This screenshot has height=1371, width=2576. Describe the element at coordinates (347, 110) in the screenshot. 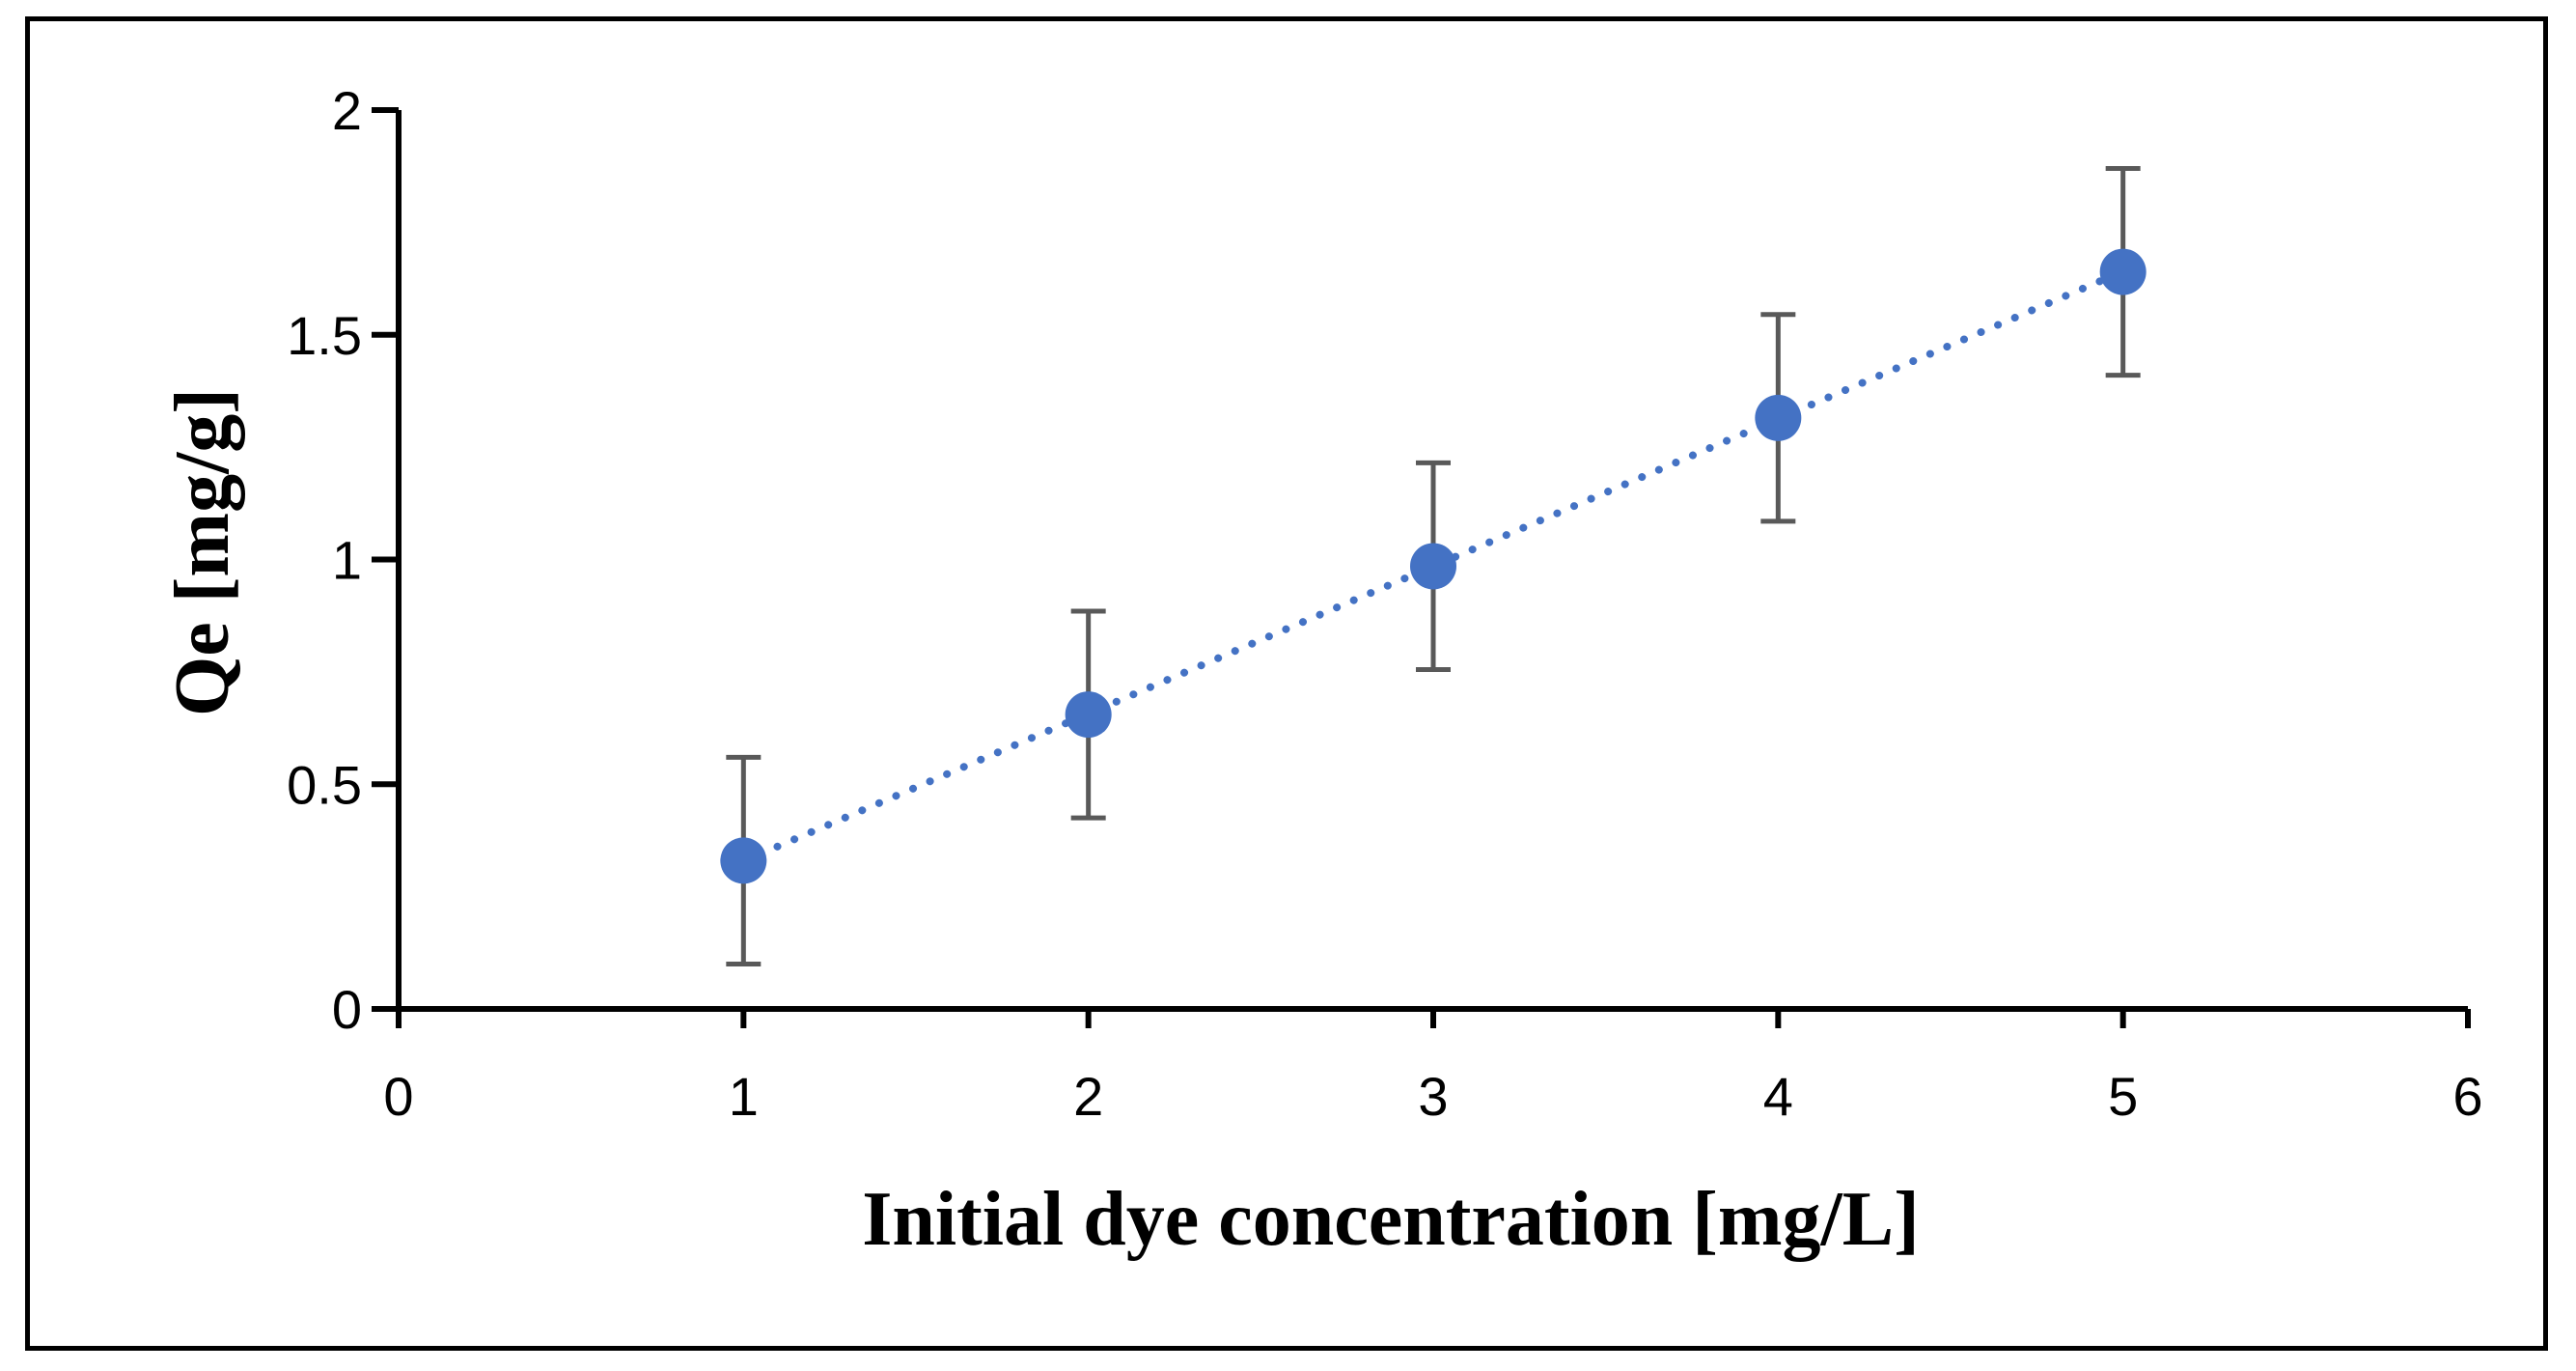

I see `y-tick-label: 2` at that location.